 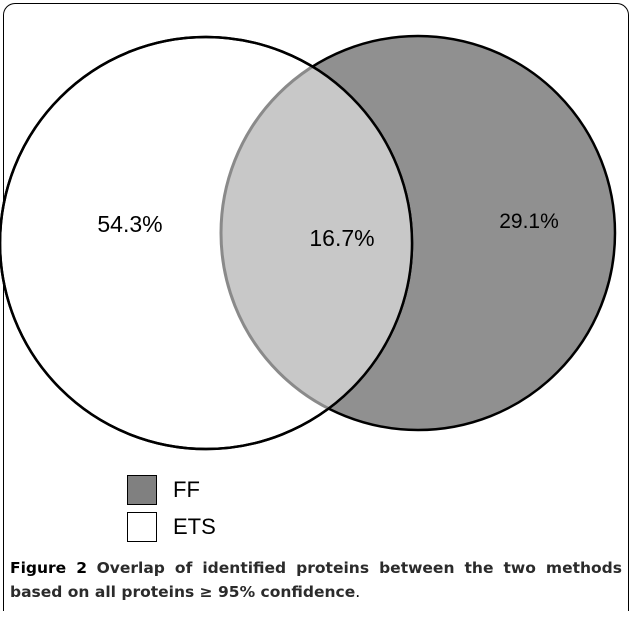 What do you see at coordinates (529, 221) in the screenshot?
I see `region-label-ff-only: 29.1%` at bounding box center [529, 221].